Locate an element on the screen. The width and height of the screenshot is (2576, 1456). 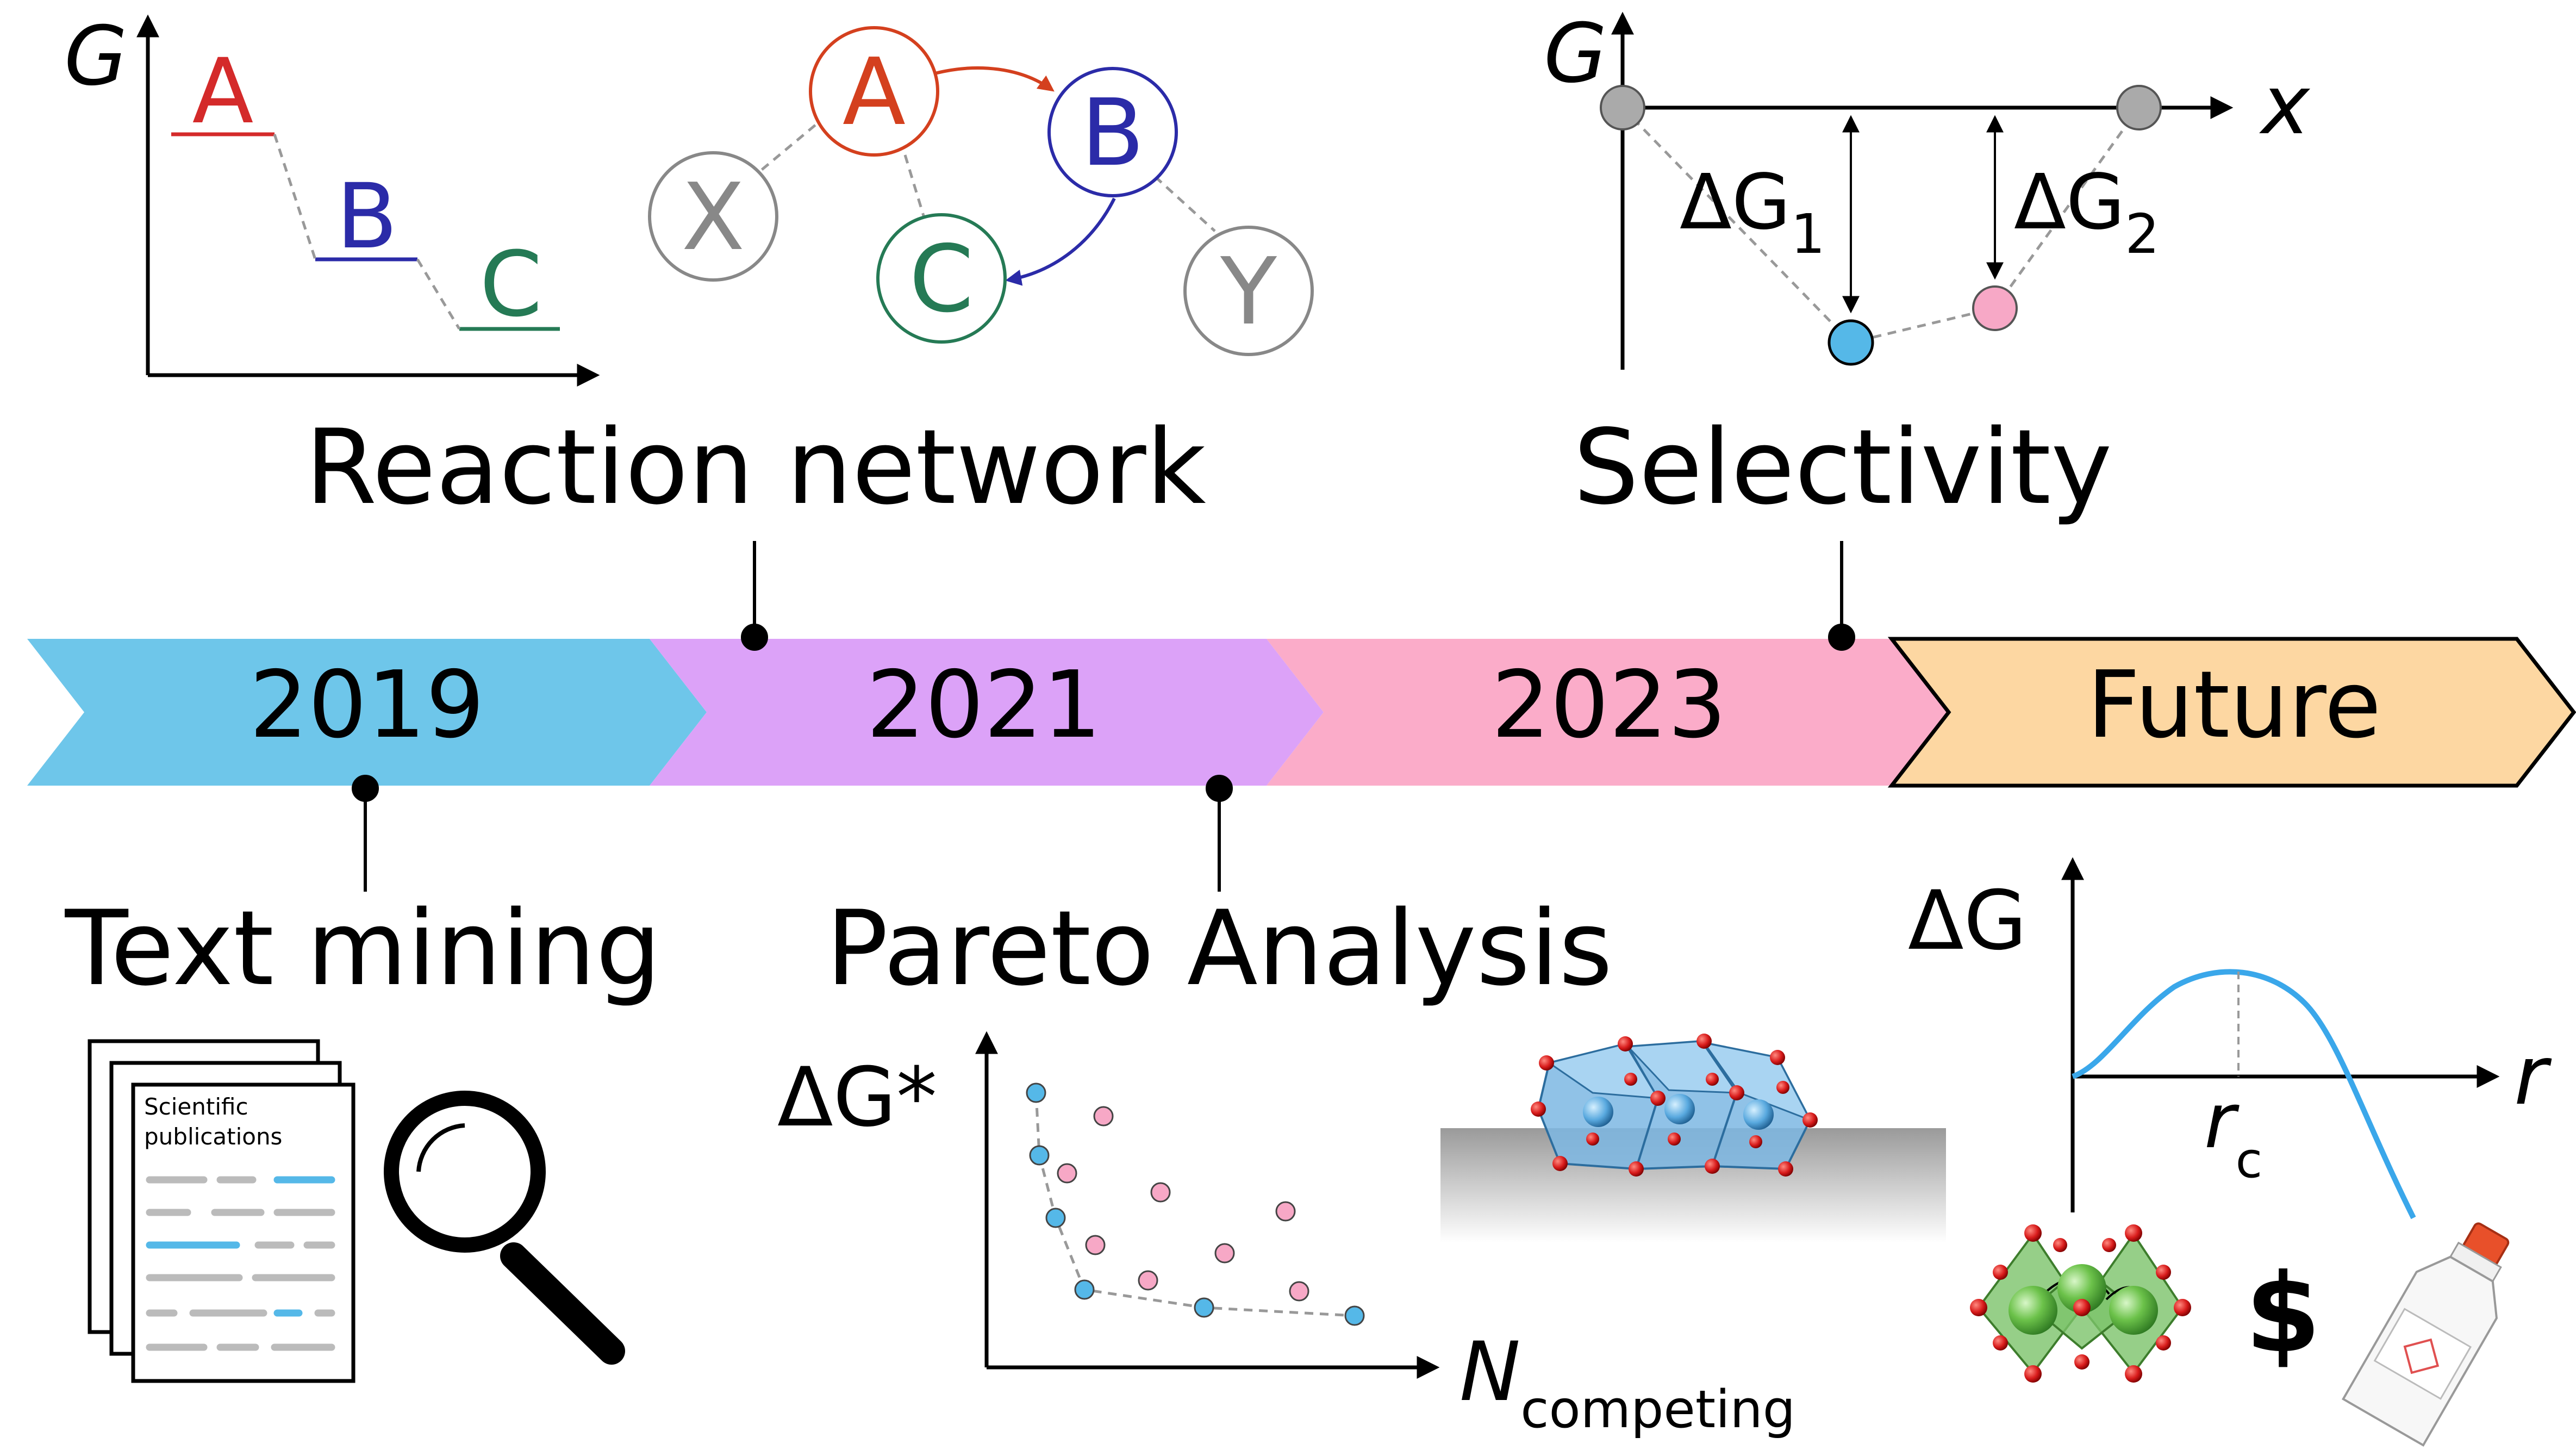
level-b-label: B is located at coordinates (366, 216).